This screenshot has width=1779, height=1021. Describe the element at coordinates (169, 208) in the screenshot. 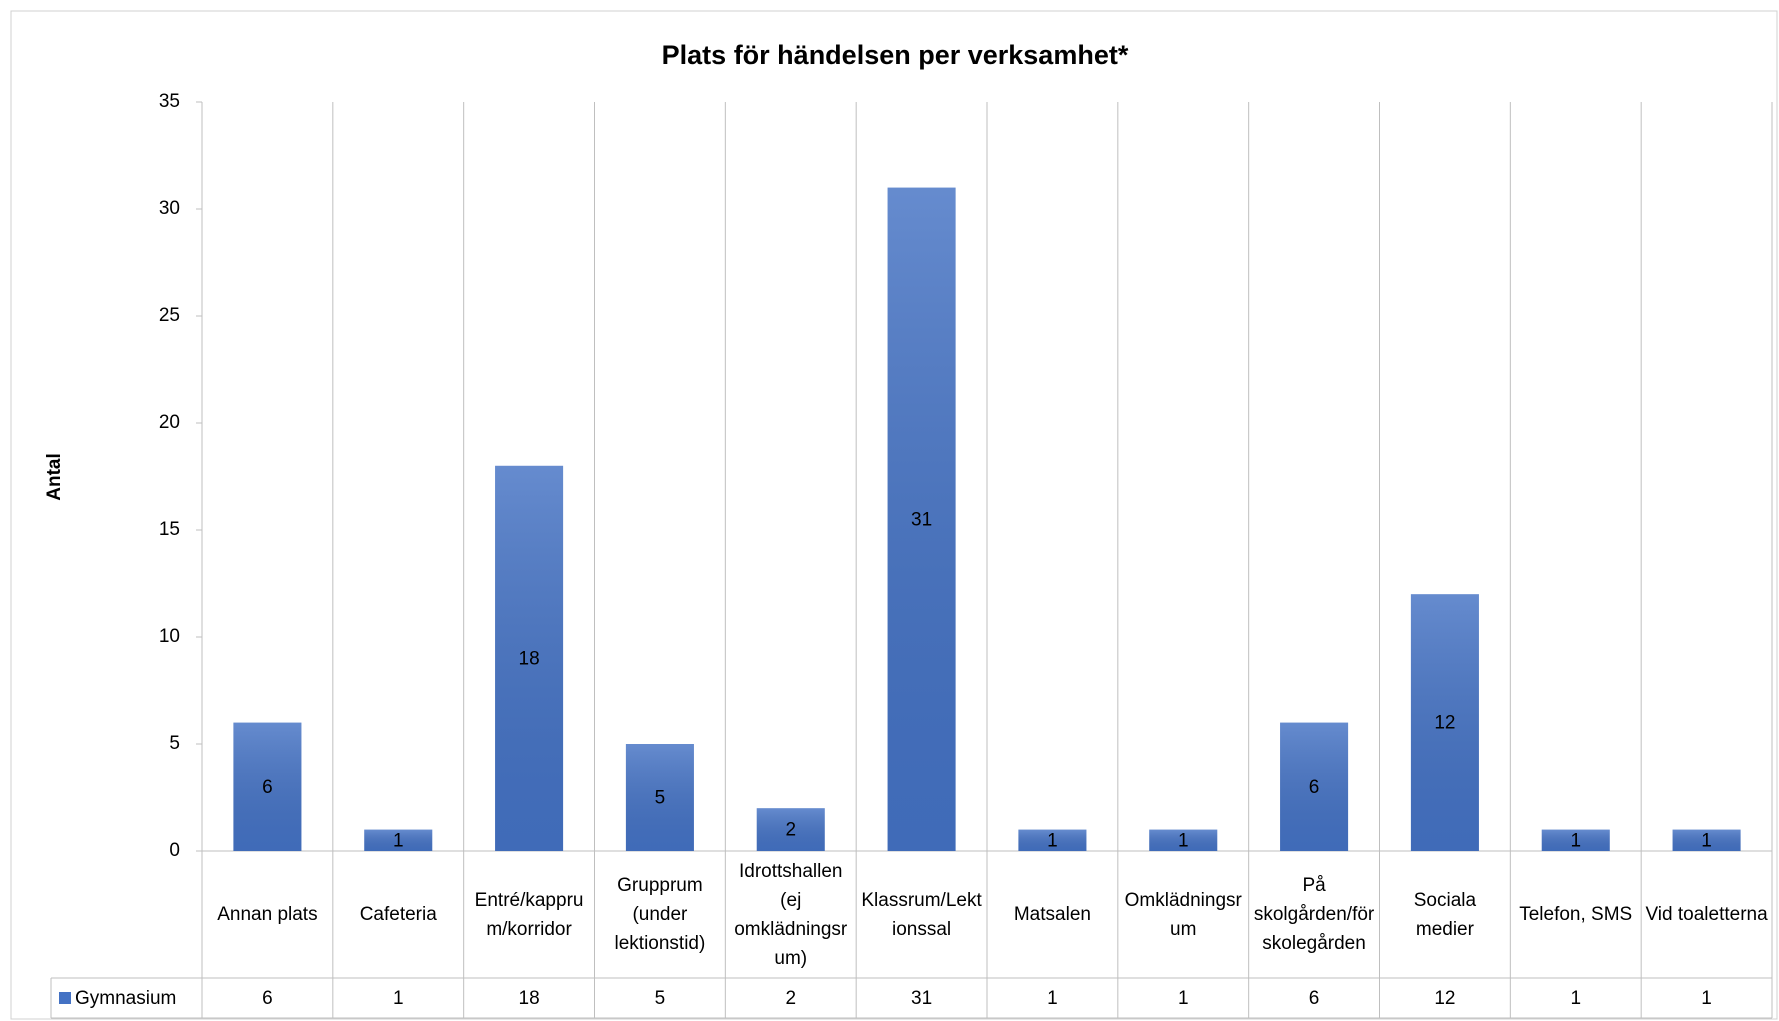

I see `y-tick-label: 30` at that location.